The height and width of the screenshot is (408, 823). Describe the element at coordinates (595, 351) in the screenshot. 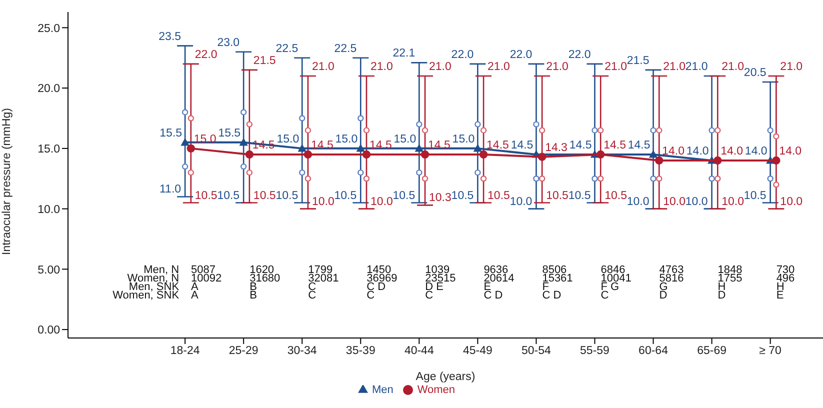

I see `x-tick-label: 55-59` at that location.